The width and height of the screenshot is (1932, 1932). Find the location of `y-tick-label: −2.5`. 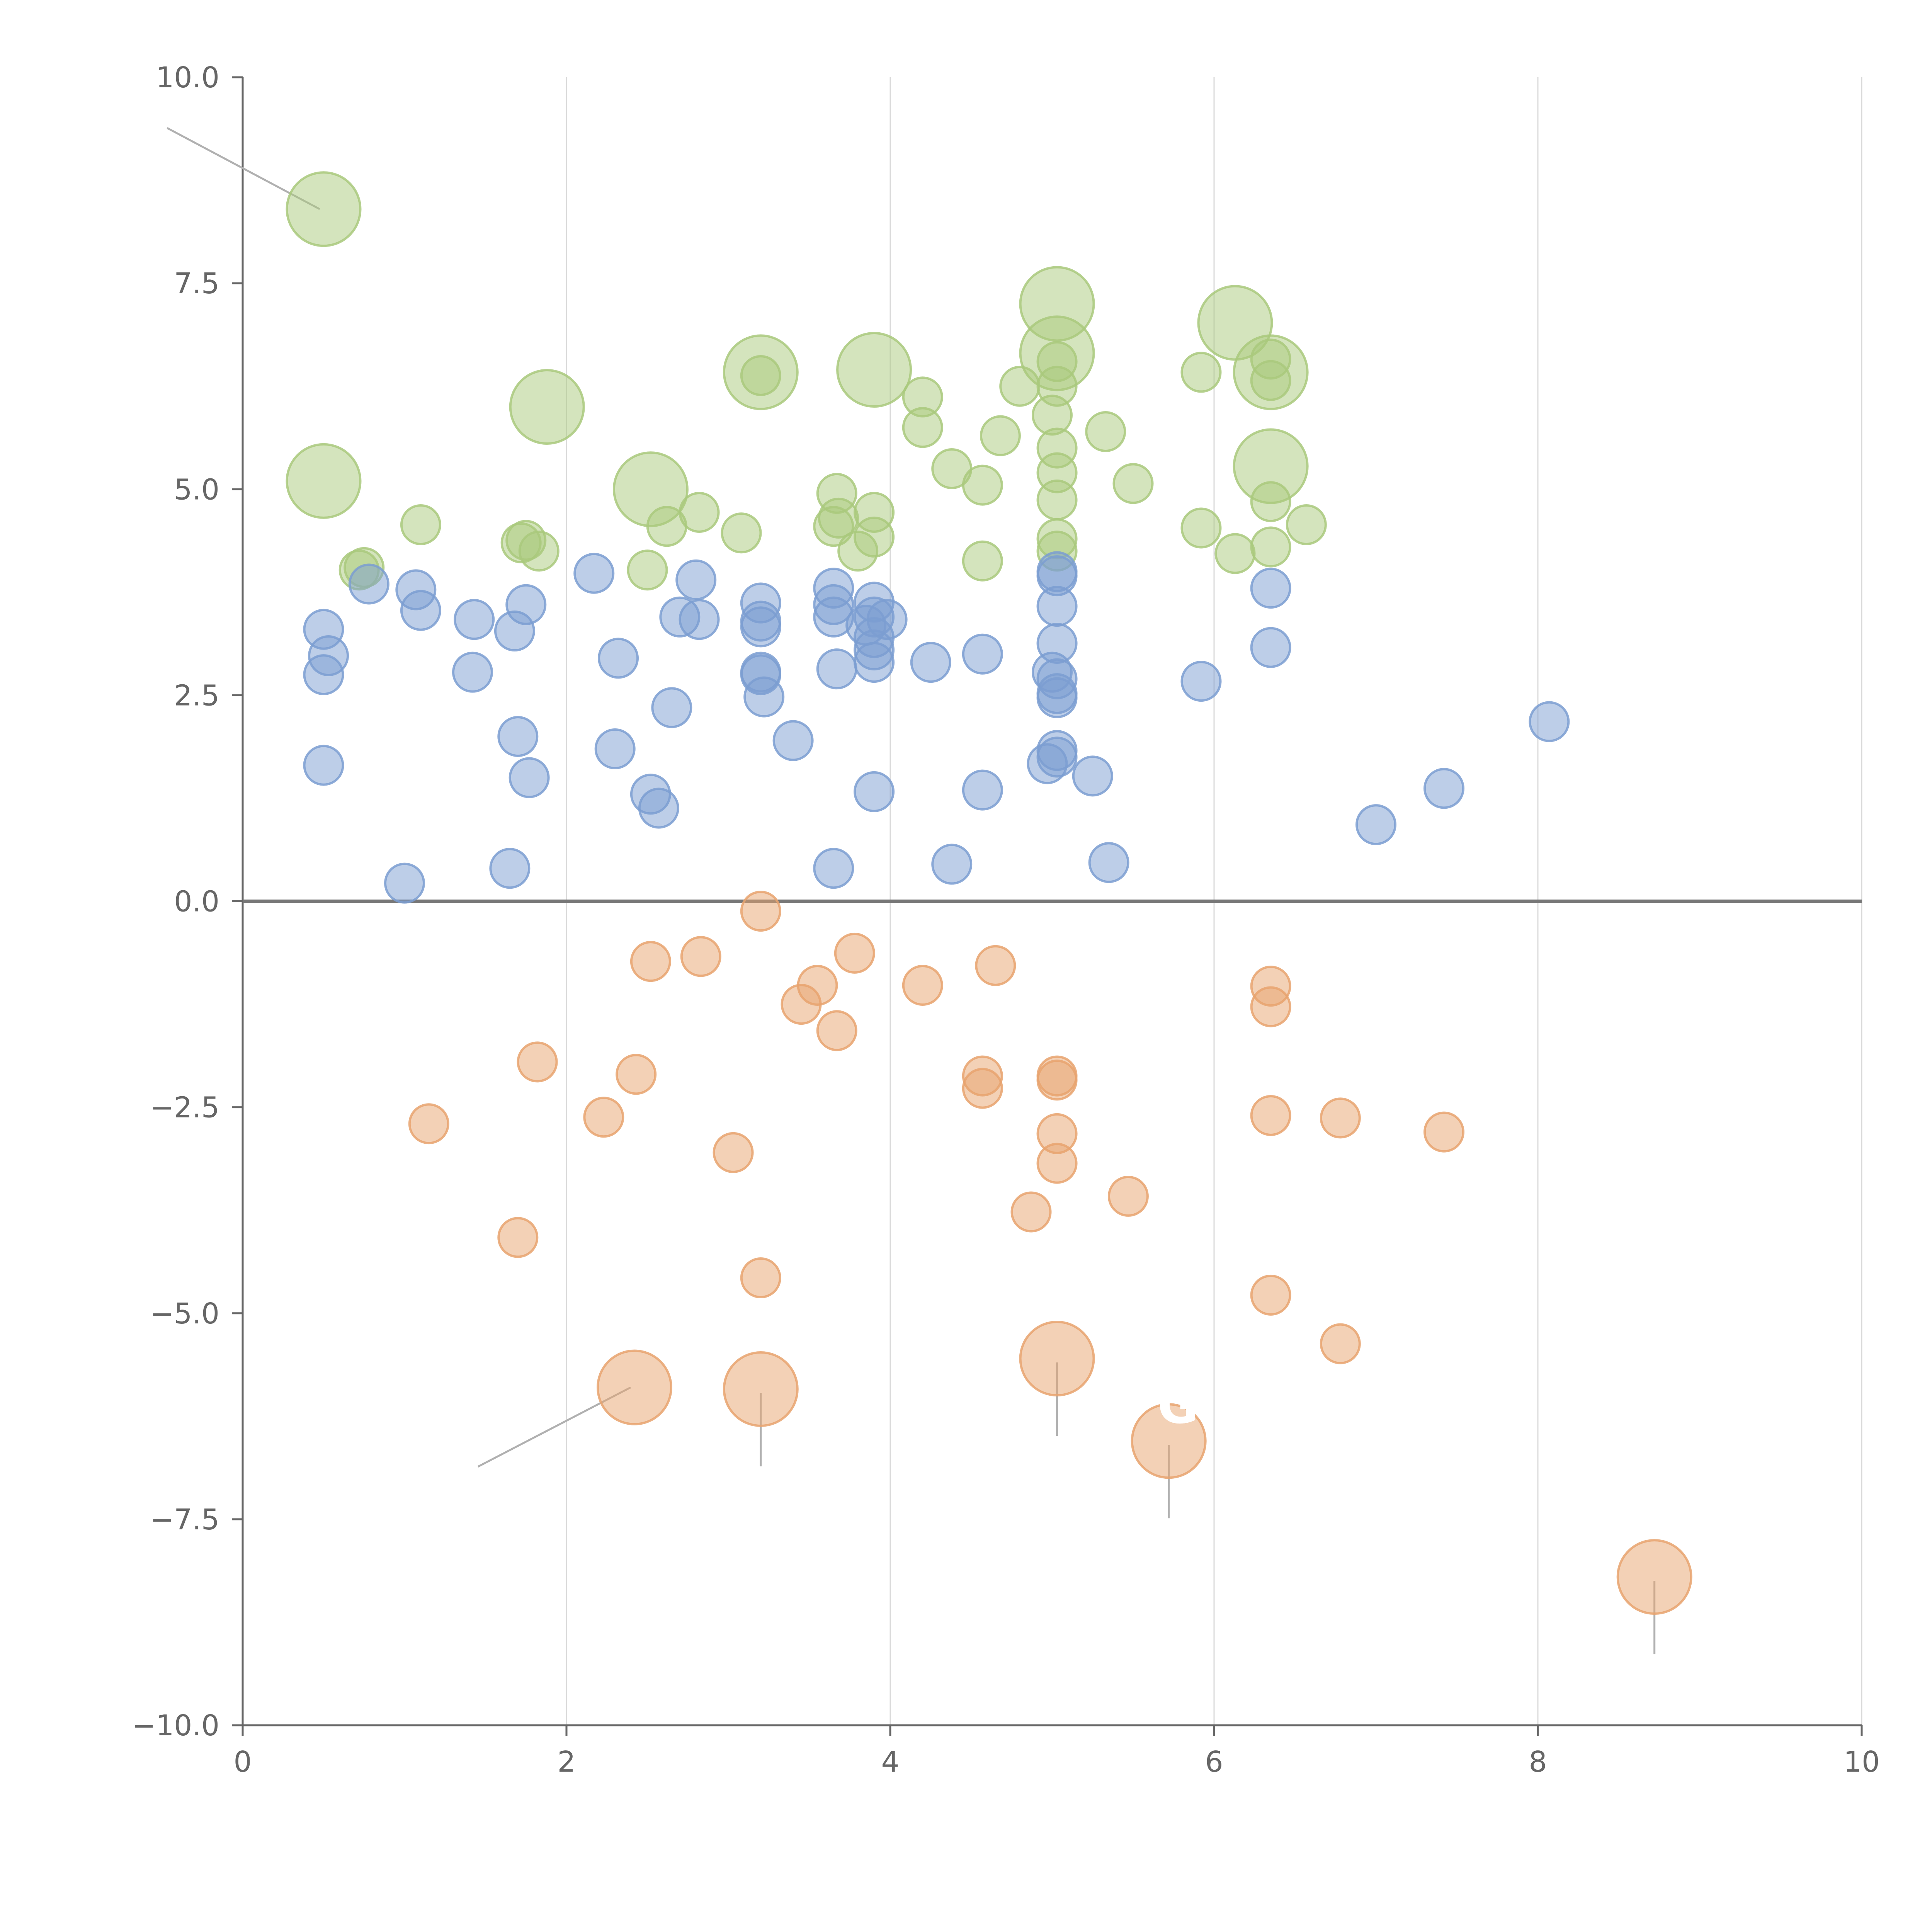

y-tick-label: −2.5 is located at coordinates (184, 1107).